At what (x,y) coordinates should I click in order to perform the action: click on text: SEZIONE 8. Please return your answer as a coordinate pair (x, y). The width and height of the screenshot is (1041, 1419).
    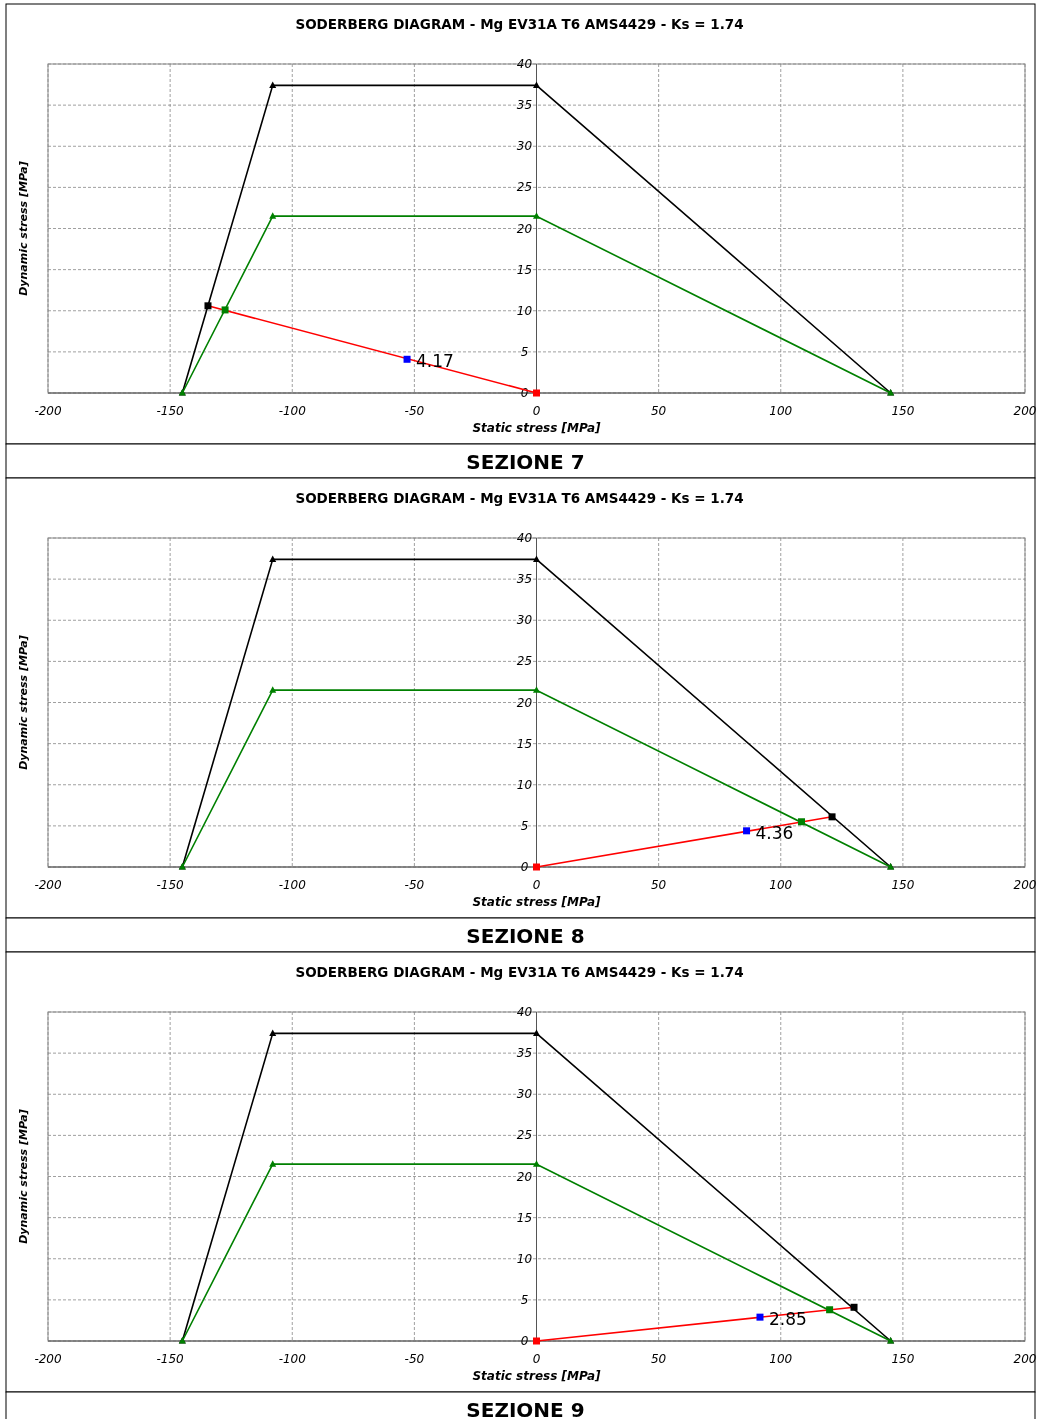
    Looking at the image, I should click on (525, 936).